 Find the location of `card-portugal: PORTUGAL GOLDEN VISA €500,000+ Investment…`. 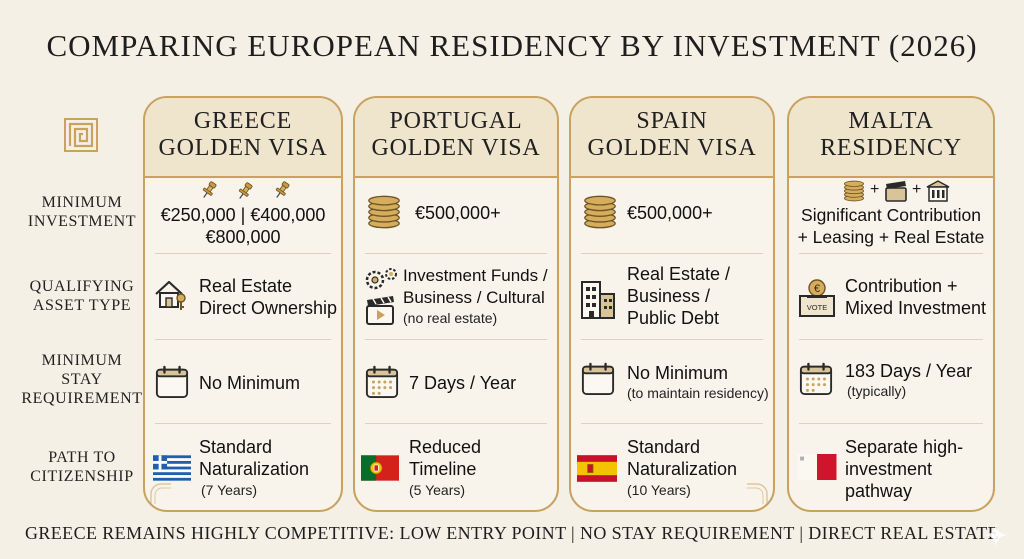

card-portugal: PORTUGAL GOLDEN VISA €500,000+ Investment… is located at coordinates (456, 304).